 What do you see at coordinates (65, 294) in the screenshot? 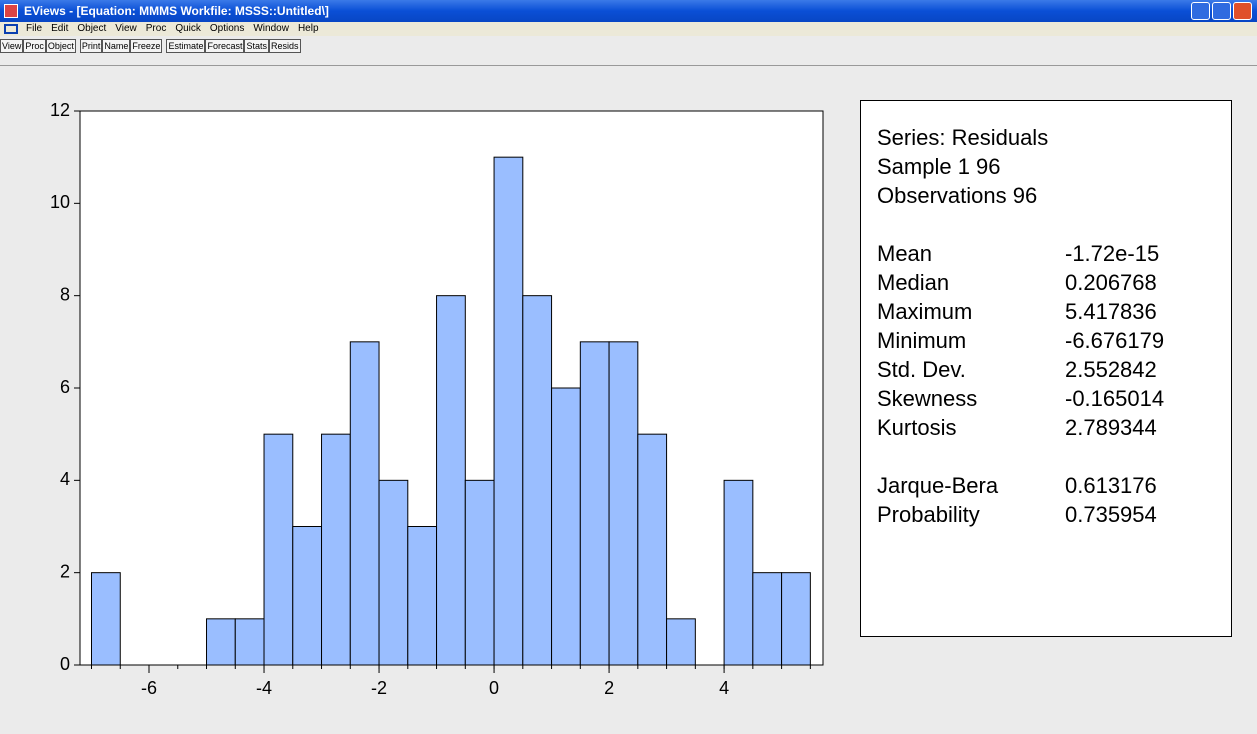
I see `y-tick-label: 8` at bounding box center [65, 294].